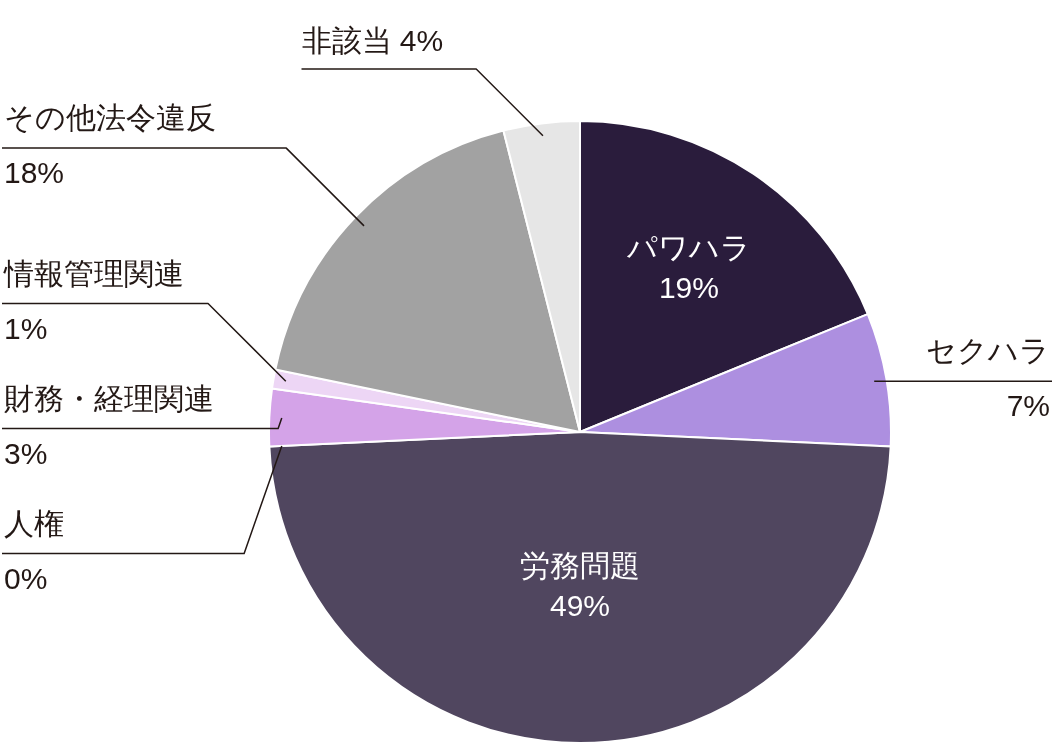  I want to click on data-label: 1%, so click(26, 328).